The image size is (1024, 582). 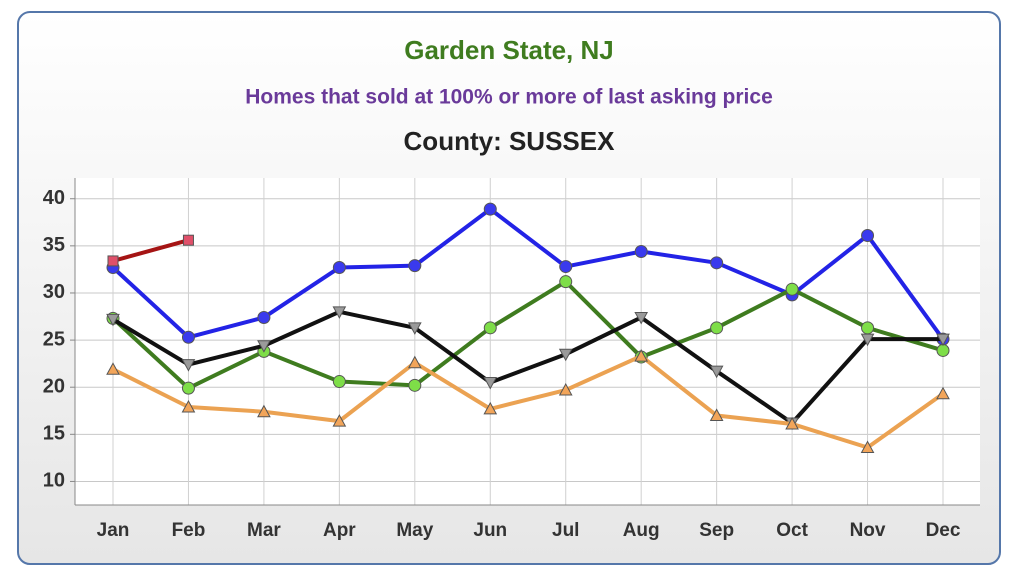 I want to click on y-tick-label: 35, so click(x=54, y=245).